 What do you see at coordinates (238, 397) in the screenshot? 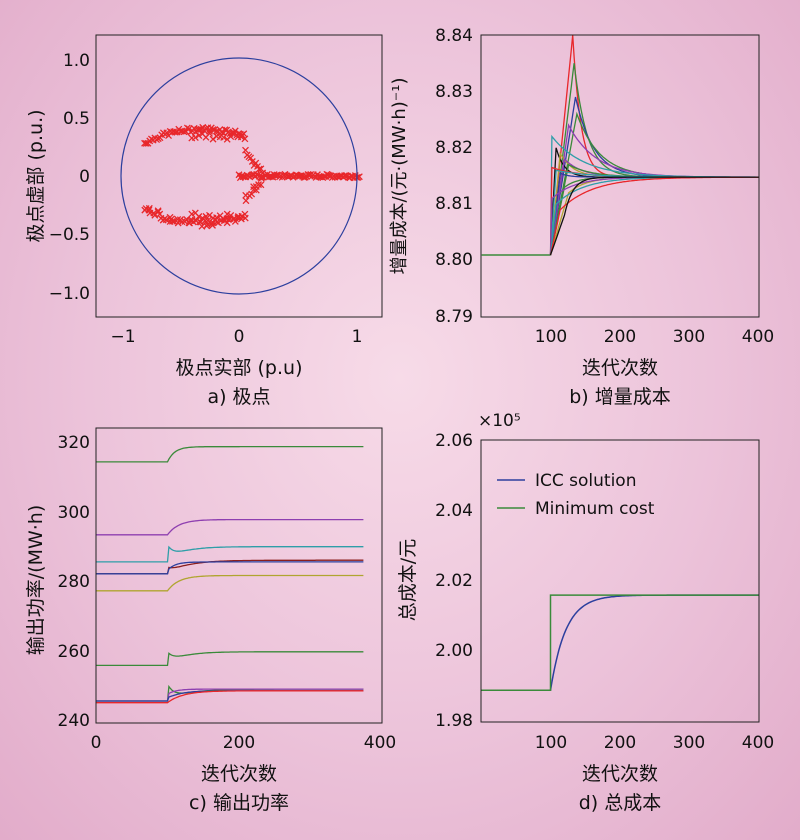
I see `panel-a-caption: a) 极点` at bounding box center [238, 397].